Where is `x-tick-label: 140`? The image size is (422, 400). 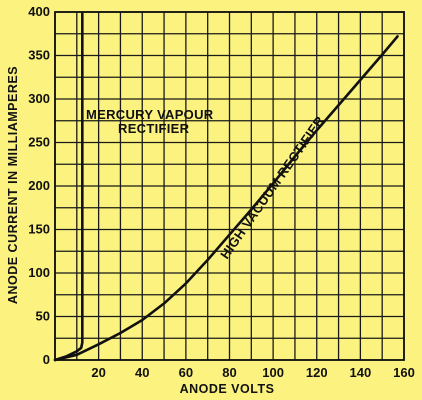
x-tick-label: 140 is located at coordinates (361, 372).